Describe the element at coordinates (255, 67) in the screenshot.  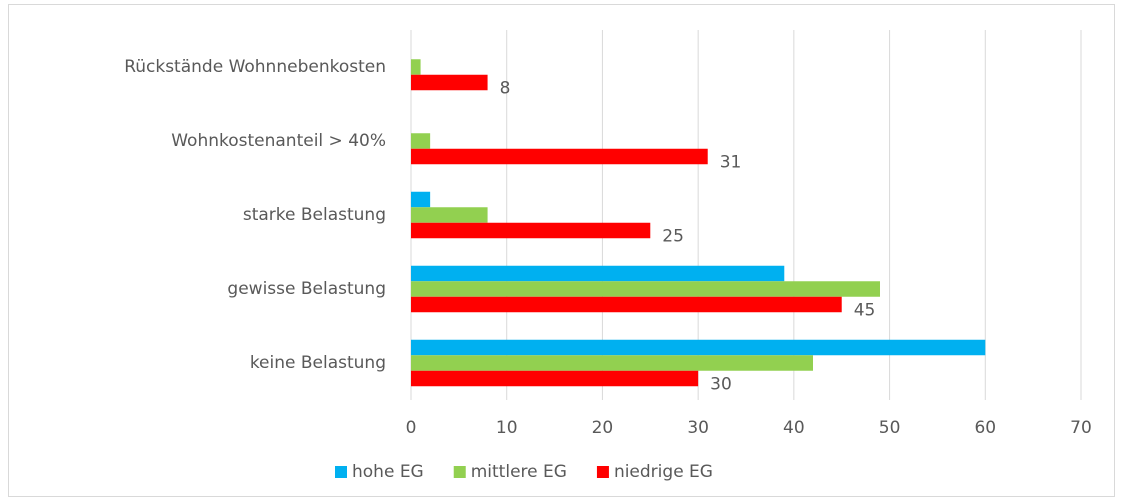
I see `y-tick-label: Rückstände Wohnnebenkosten` at that location.